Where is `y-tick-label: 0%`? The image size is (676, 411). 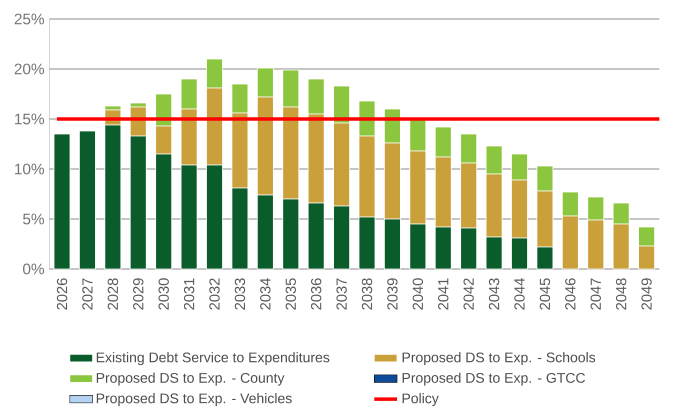
y-tick-label: 0% is located at coordinates (33, 269).